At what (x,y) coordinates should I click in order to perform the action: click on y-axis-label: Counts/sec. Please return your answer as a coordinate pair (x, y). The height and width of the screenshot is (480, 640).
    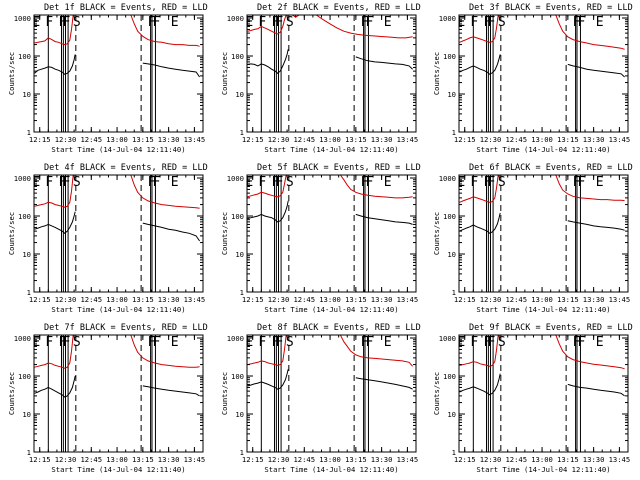
    Looking at the image, I should click on (436, 393).